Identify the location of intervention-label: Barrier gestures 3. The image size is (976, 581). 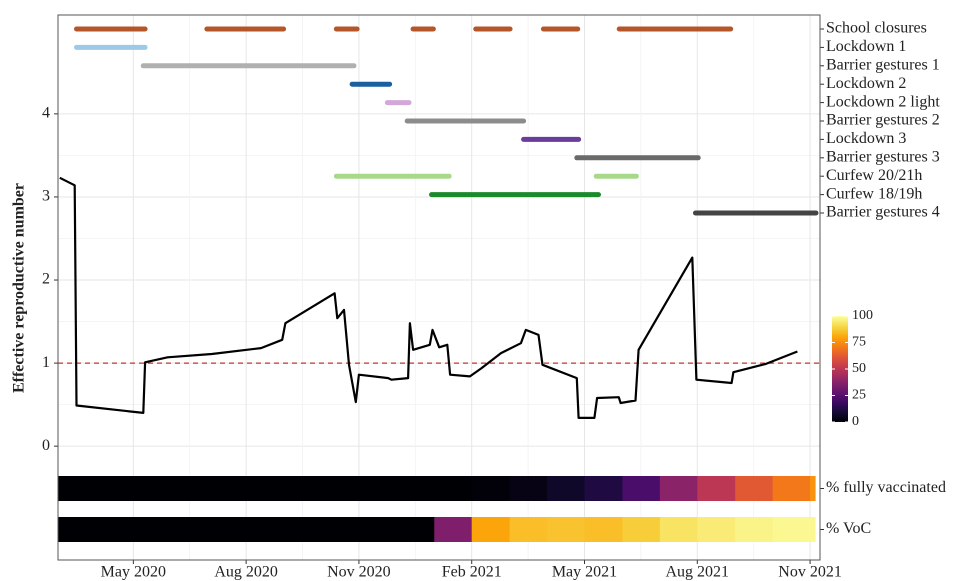
(883, 156).